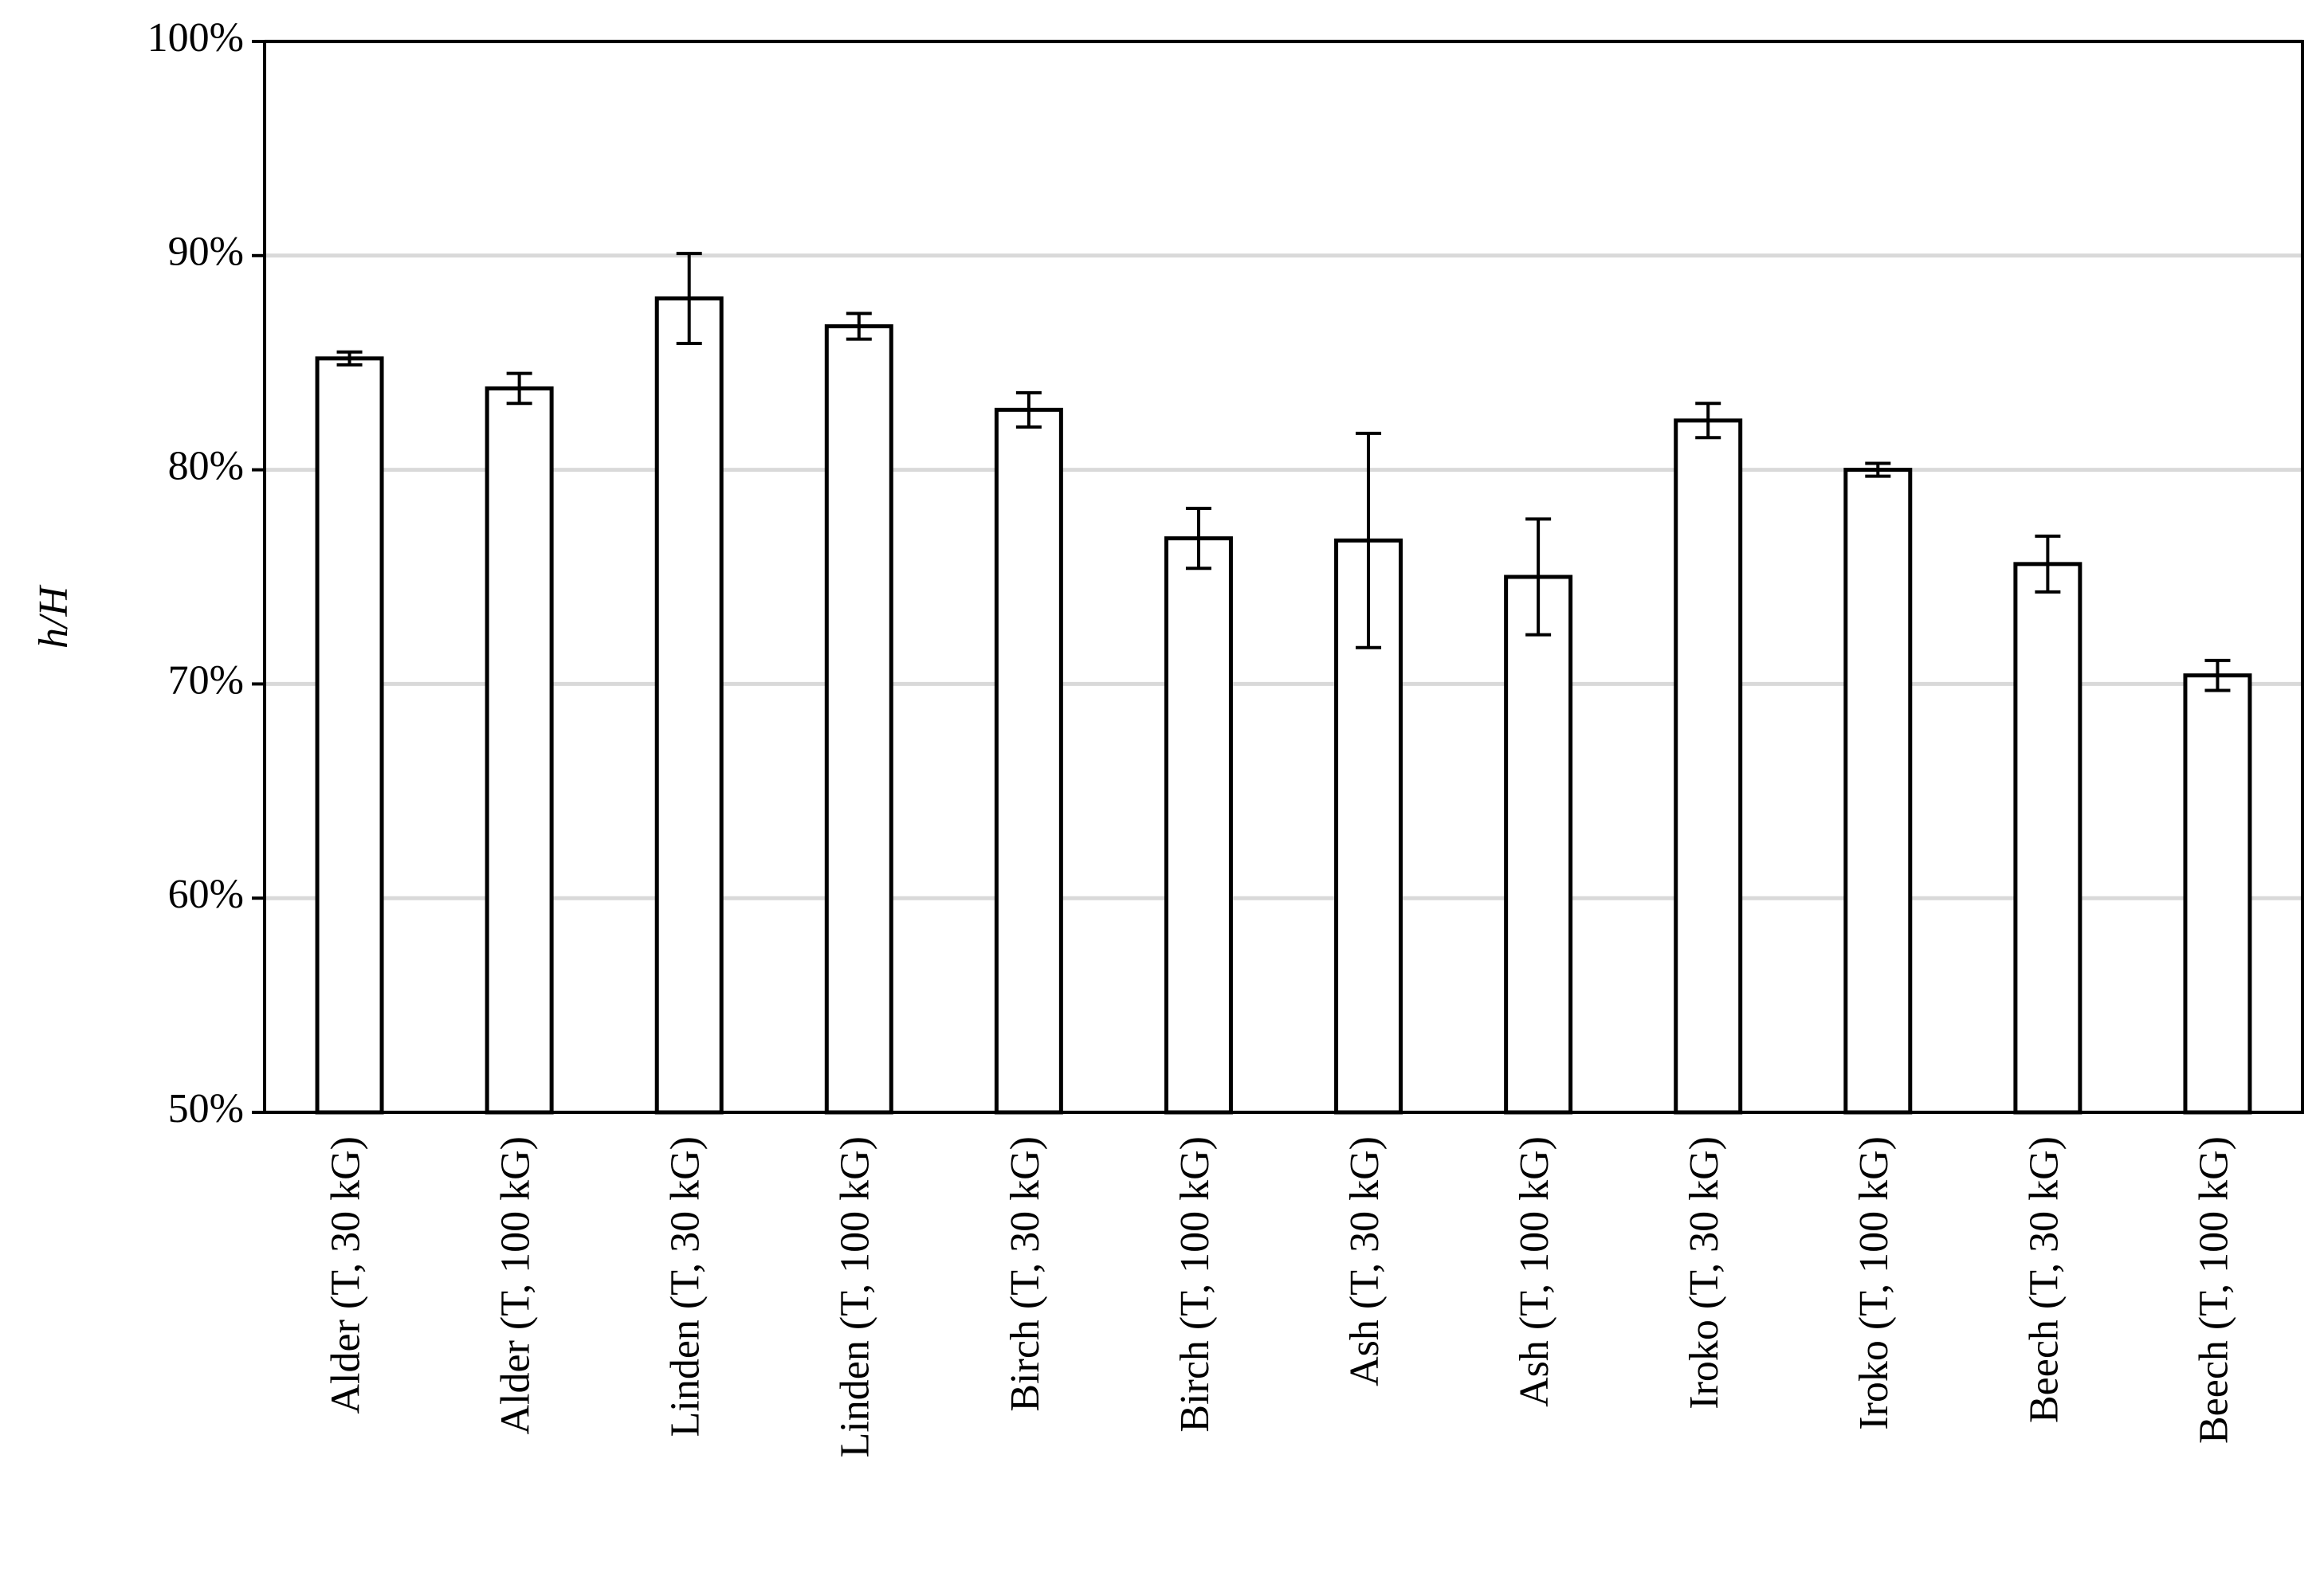 The height and width of the screenshot is (1596, 2320). I want to click on y-tick-label: 100%, so click(195, 38).